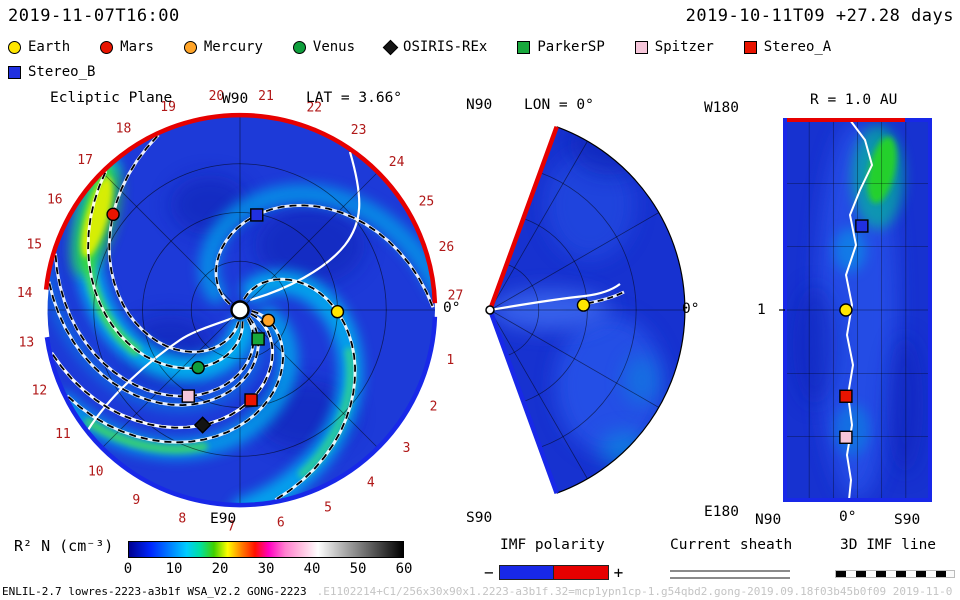  I want to click on legend-label: Stereo_A, so click(797, 47).